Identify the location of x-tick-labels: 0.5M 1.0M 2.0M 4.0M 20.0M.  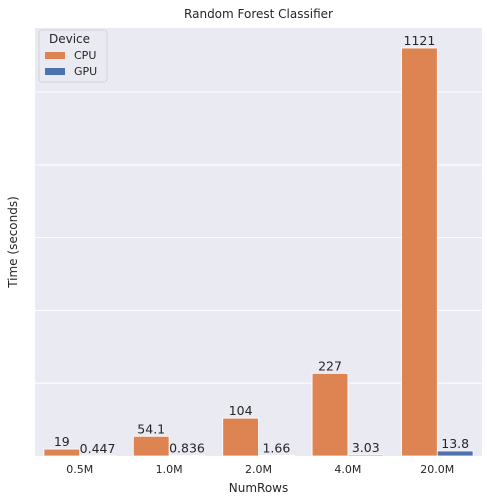
(260, 469).